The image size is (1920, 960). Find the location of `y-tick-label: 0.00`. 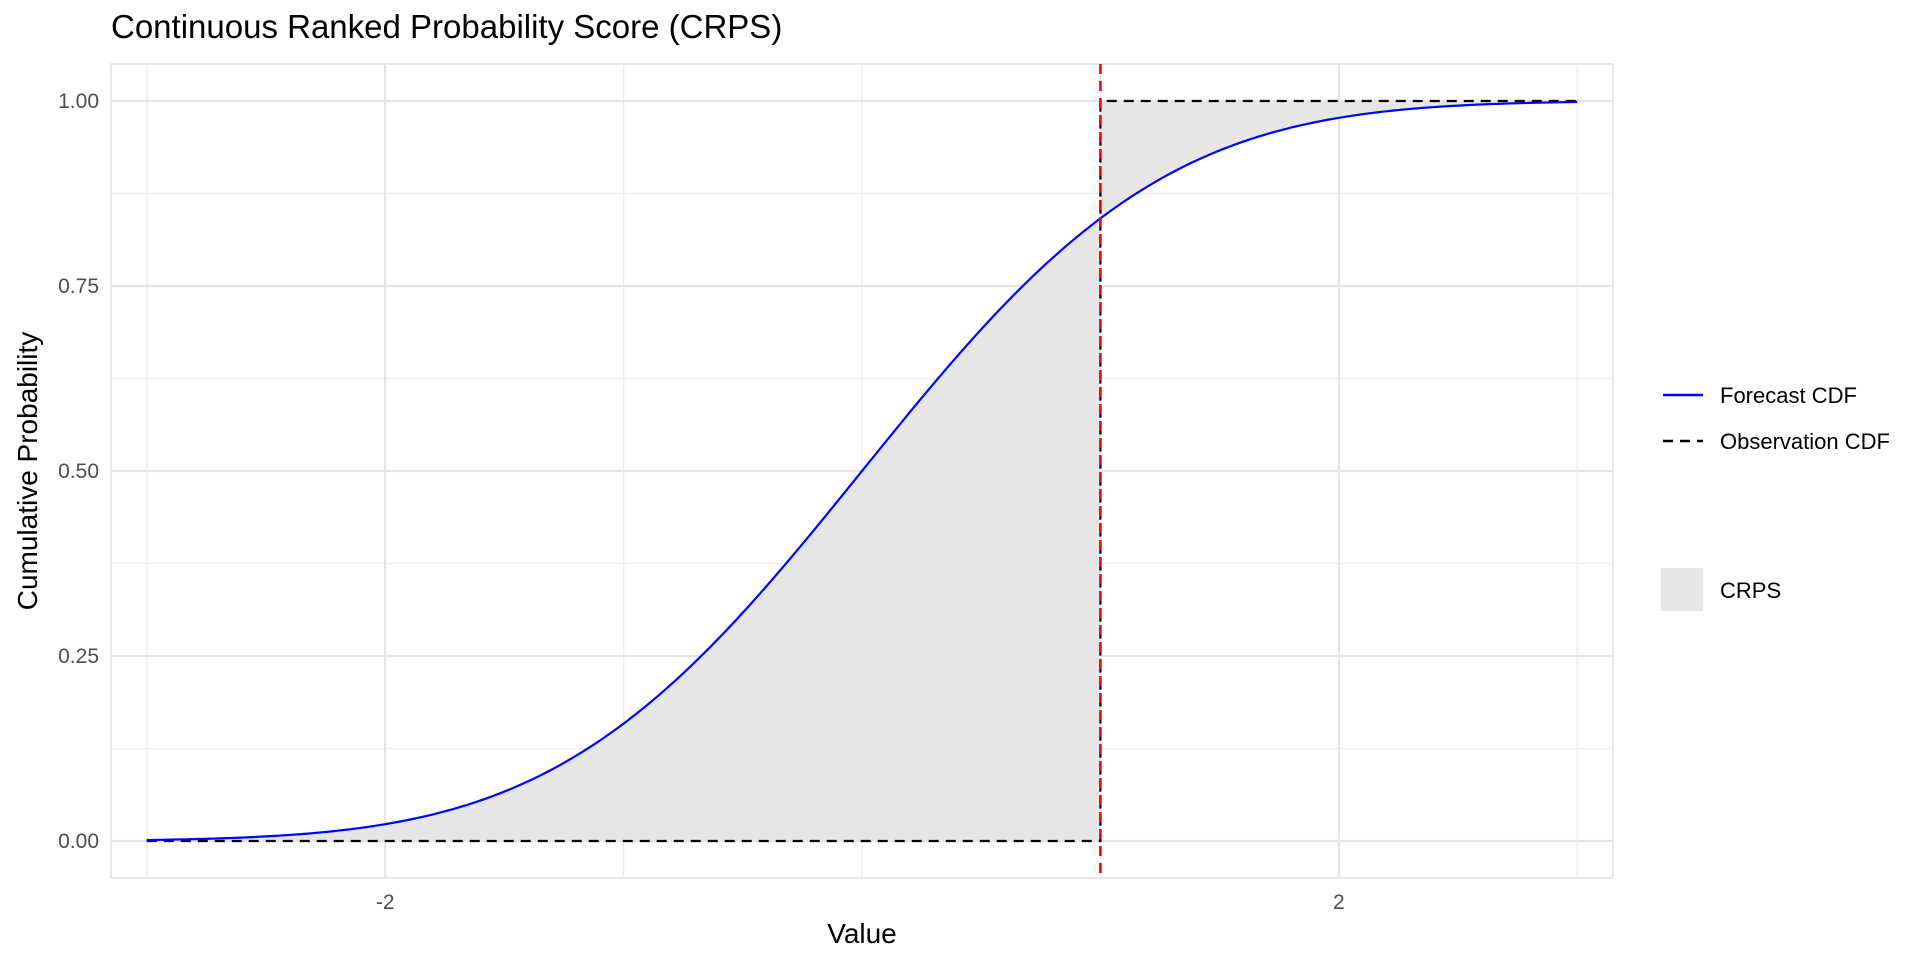

y-tick-label: 0.00 is located at coordinates (78, 841).